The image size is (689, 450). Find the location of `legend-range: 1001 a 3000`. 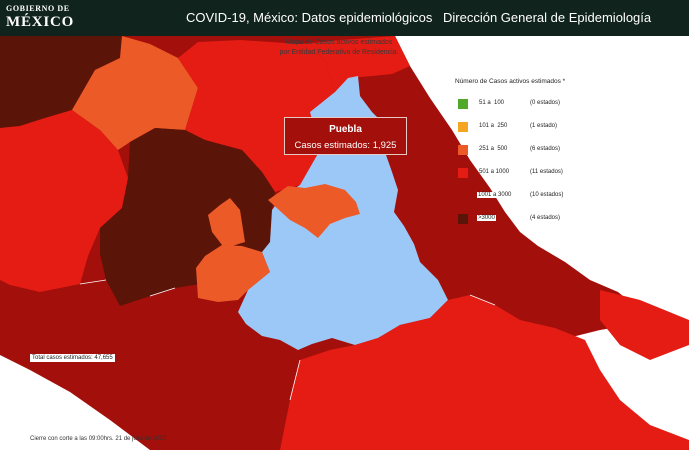

legend-range: 1001 a 3000 is located at coordinates (495, 195).